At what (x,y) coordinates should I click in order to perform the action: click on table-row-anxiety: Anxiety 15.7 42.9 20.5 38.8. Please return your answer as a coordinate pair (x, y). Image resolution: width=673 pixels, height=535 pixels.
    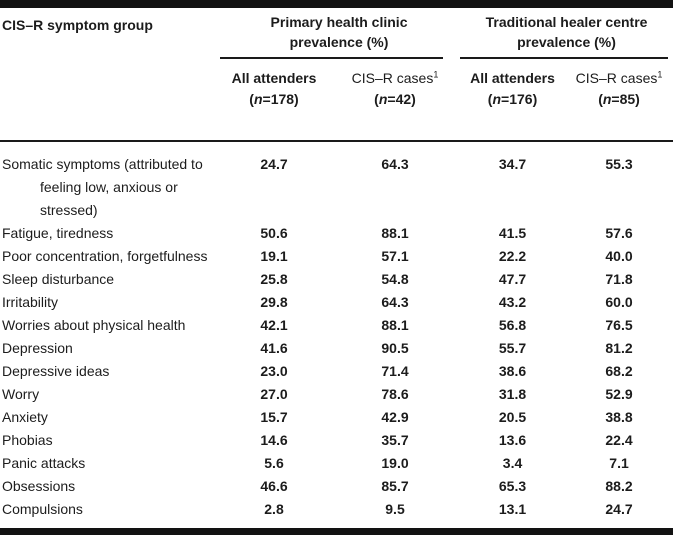
    Looking at the image, I should click on (336, 417).